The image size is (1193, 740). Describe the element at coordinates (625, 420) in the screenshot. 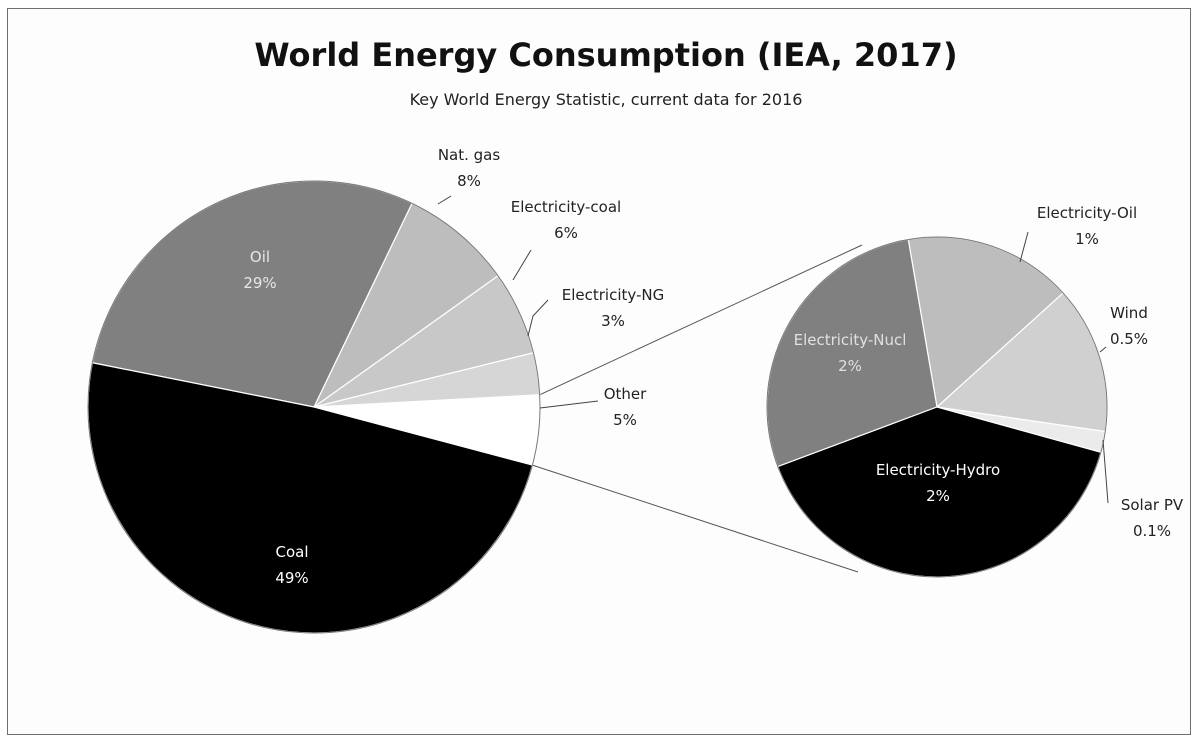

I see `slice-value-other: 5%` at that location.